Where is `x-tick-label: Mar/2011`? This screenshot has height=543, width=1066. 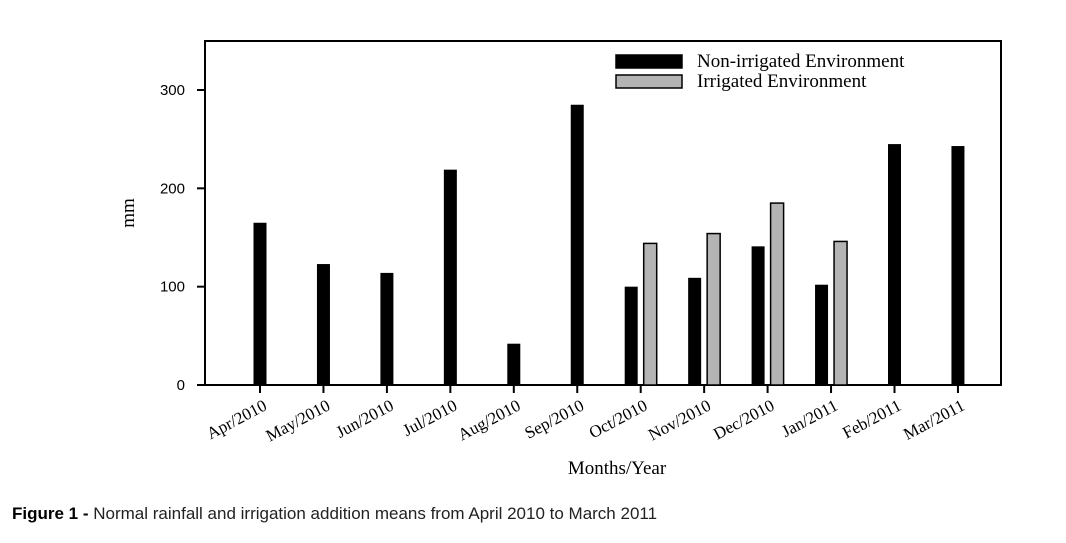
x-tick-label: Mar/2011 is located at coordinates (934, 420).